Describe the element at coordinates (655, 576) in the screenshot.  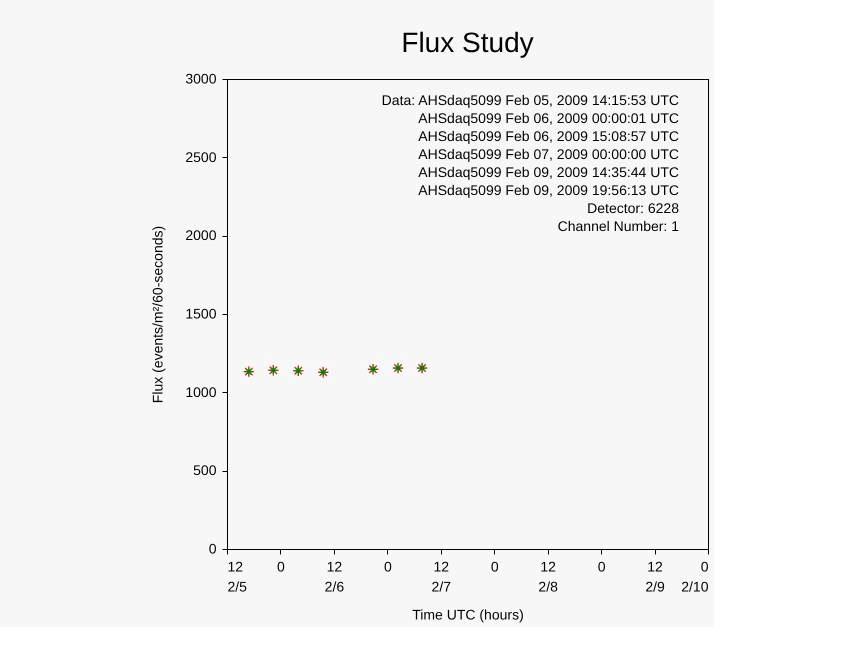
I see `x-tick-label: 12 2/9` at that location.